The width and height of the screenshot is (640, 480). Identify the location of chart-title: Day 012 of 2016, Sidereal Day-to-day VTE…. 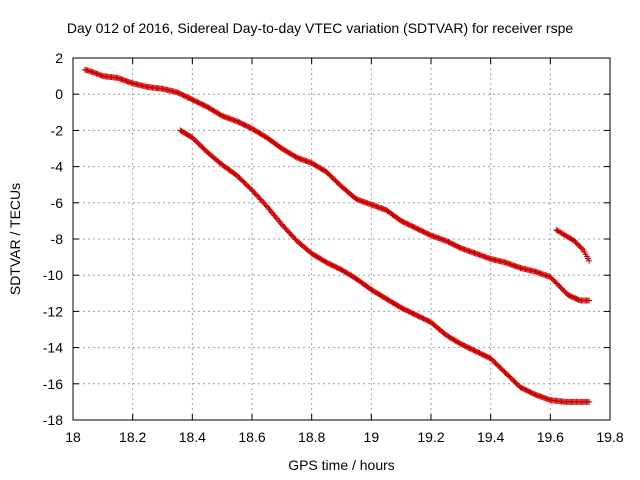
(320, 28).